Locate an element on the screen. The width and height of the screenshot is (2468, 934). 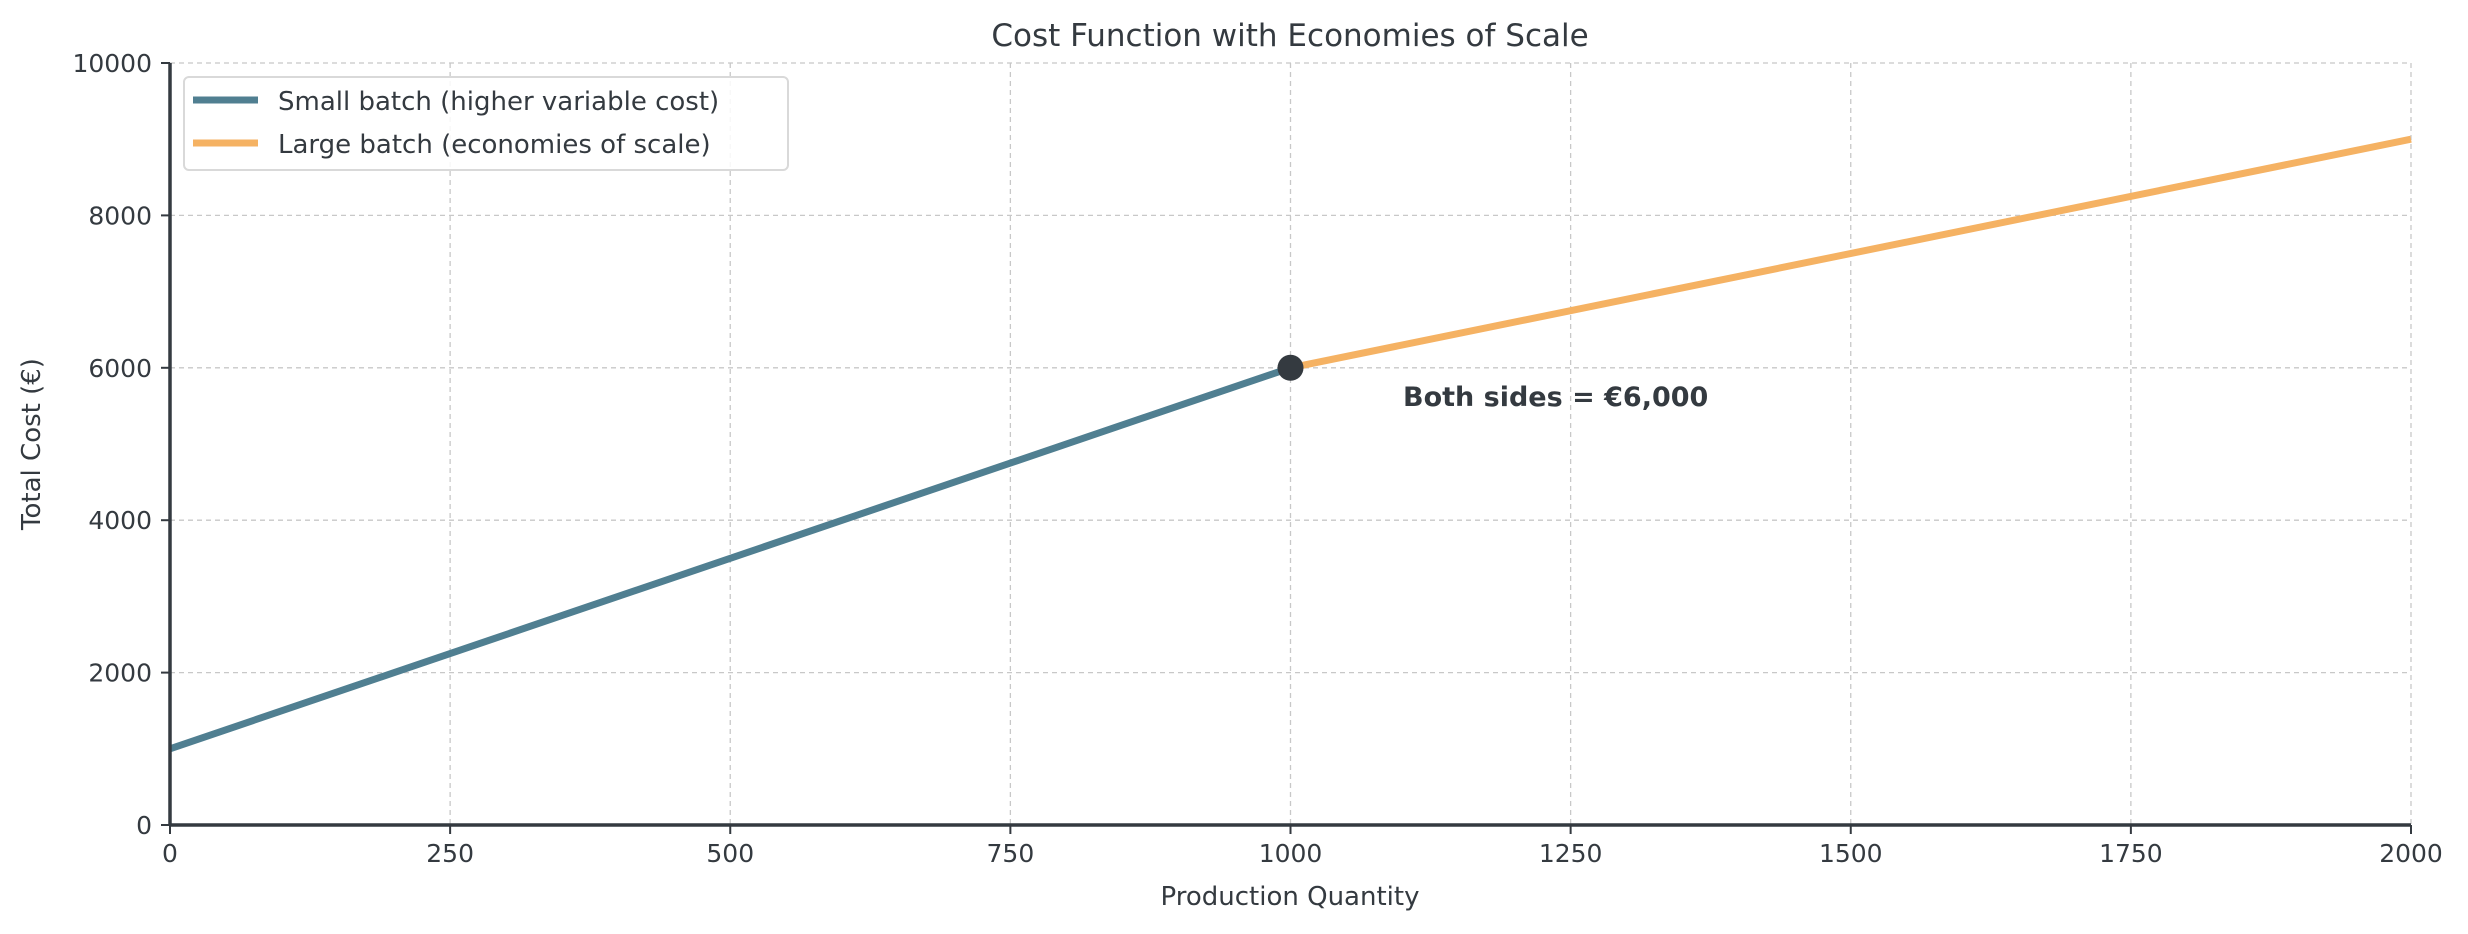
x-tick-label: 750 is located at coordinates (1011, 853).